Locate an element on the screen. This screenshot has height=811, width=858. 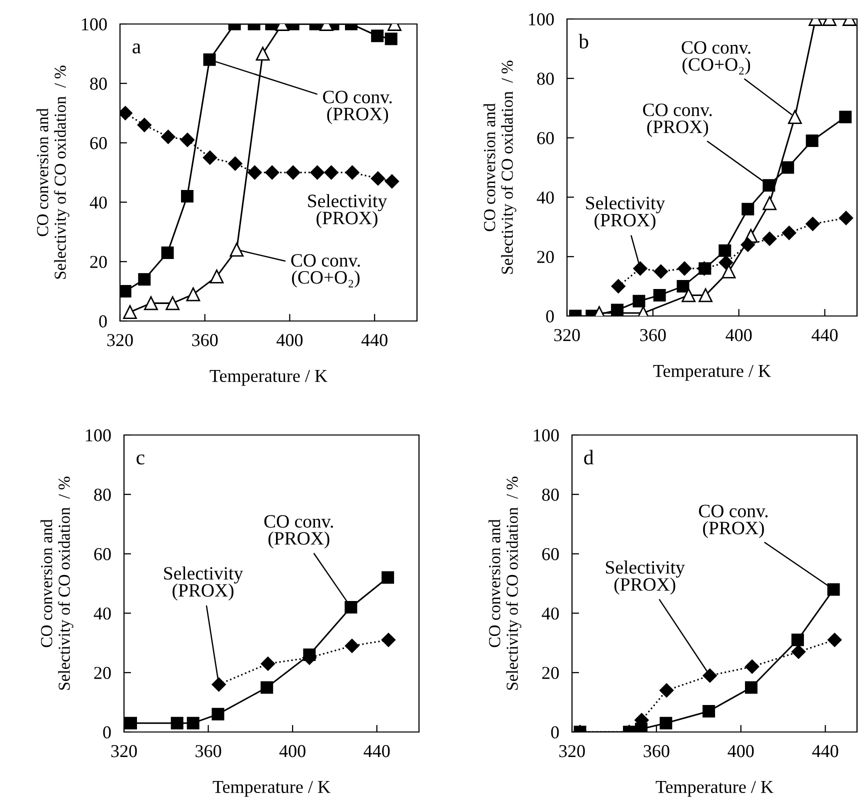
text: a is located at coordinates (136, 49).